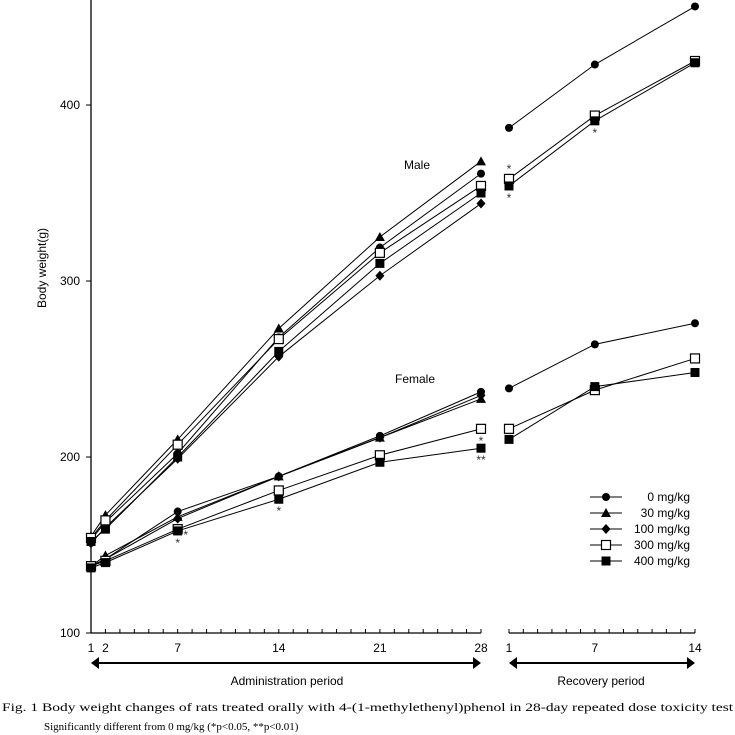 The width and height of the screenshot is (735, 735). Describe the element at coordinates (42, 268) in the screenshot. I see `y-axis-label: Body weight(g)` at that location.